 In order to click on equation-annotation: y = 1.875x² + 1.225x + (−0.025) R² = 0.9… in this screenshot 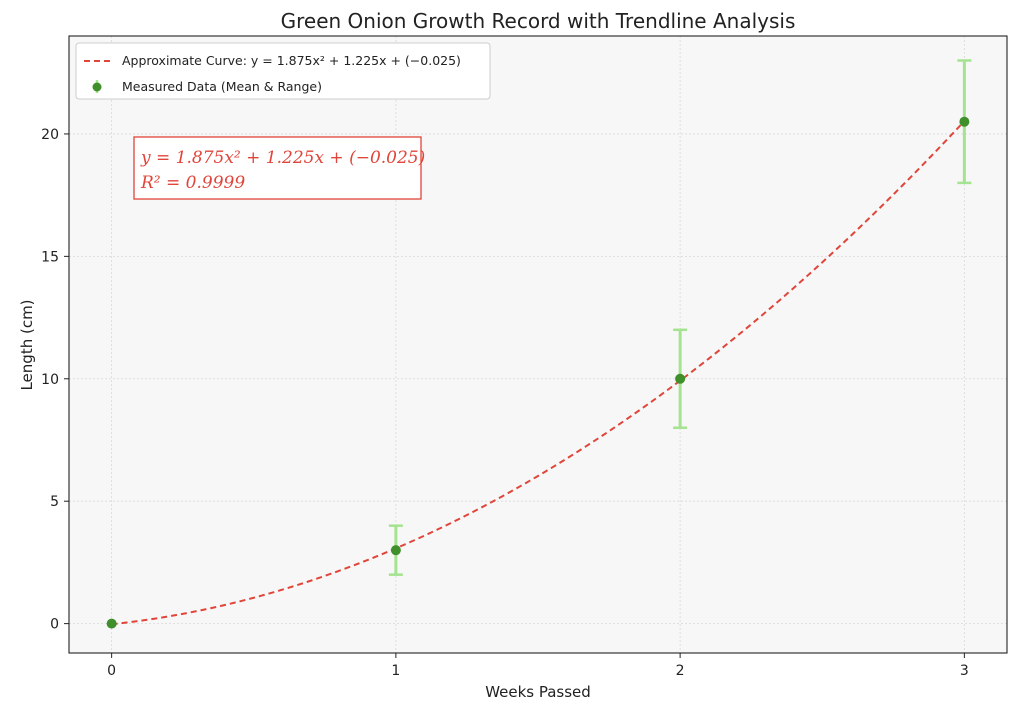, I will do `click(279, 168)`.